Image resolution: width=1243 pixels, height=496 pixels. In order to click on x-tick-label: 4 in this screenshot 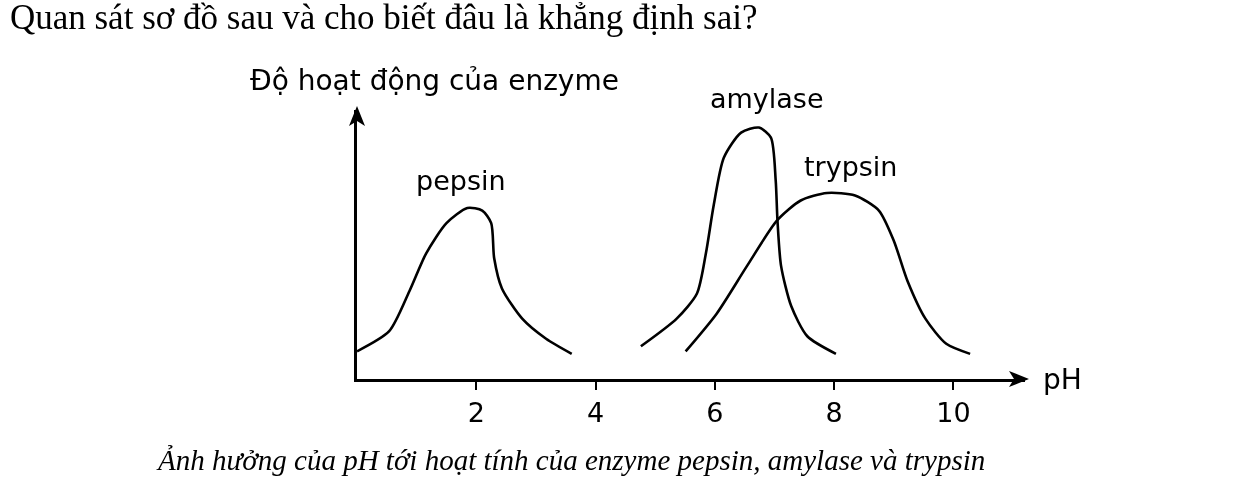, I will do `click(595, 413)`.